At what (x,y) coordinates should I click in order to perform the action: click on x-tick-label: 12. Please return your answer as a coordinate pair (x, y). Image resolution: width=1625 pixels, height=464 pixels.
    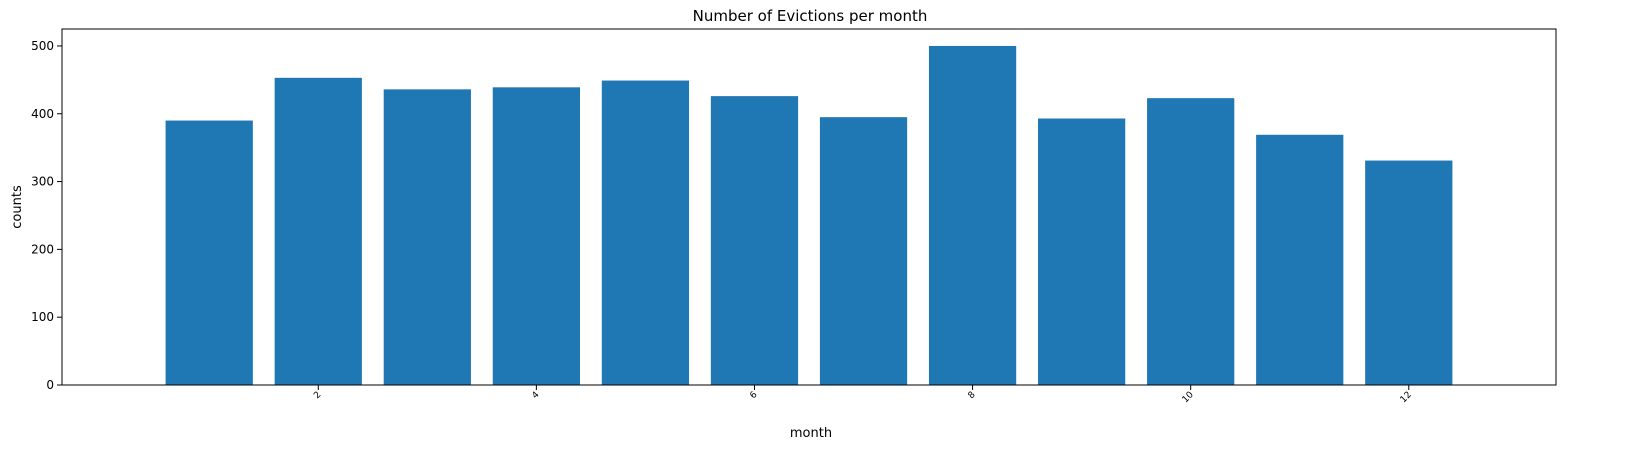
    Looking at the image, I should click on (1406, 397).